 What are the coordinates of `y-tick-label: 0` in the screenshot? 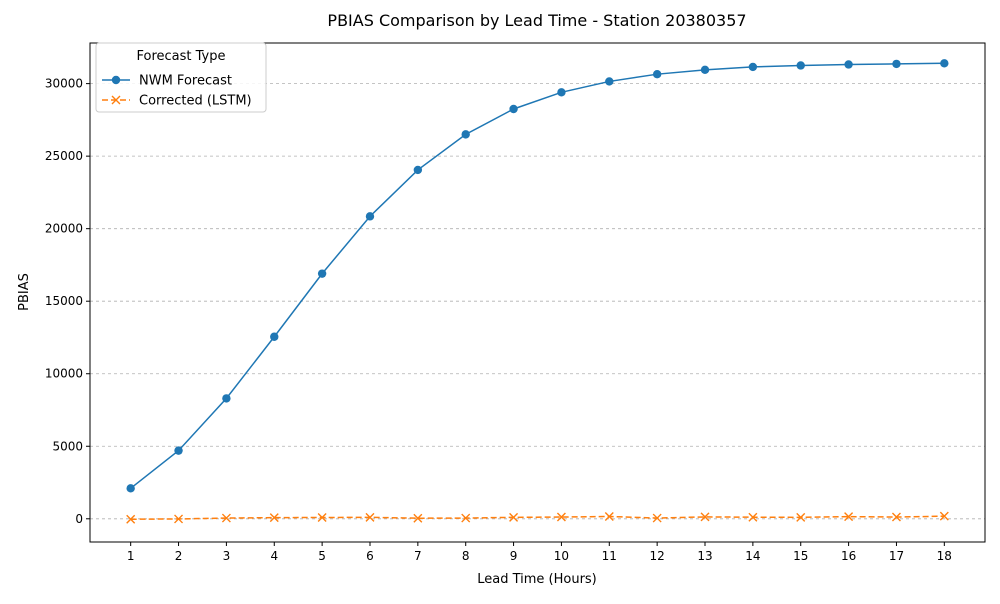 It's located at (79, 519).